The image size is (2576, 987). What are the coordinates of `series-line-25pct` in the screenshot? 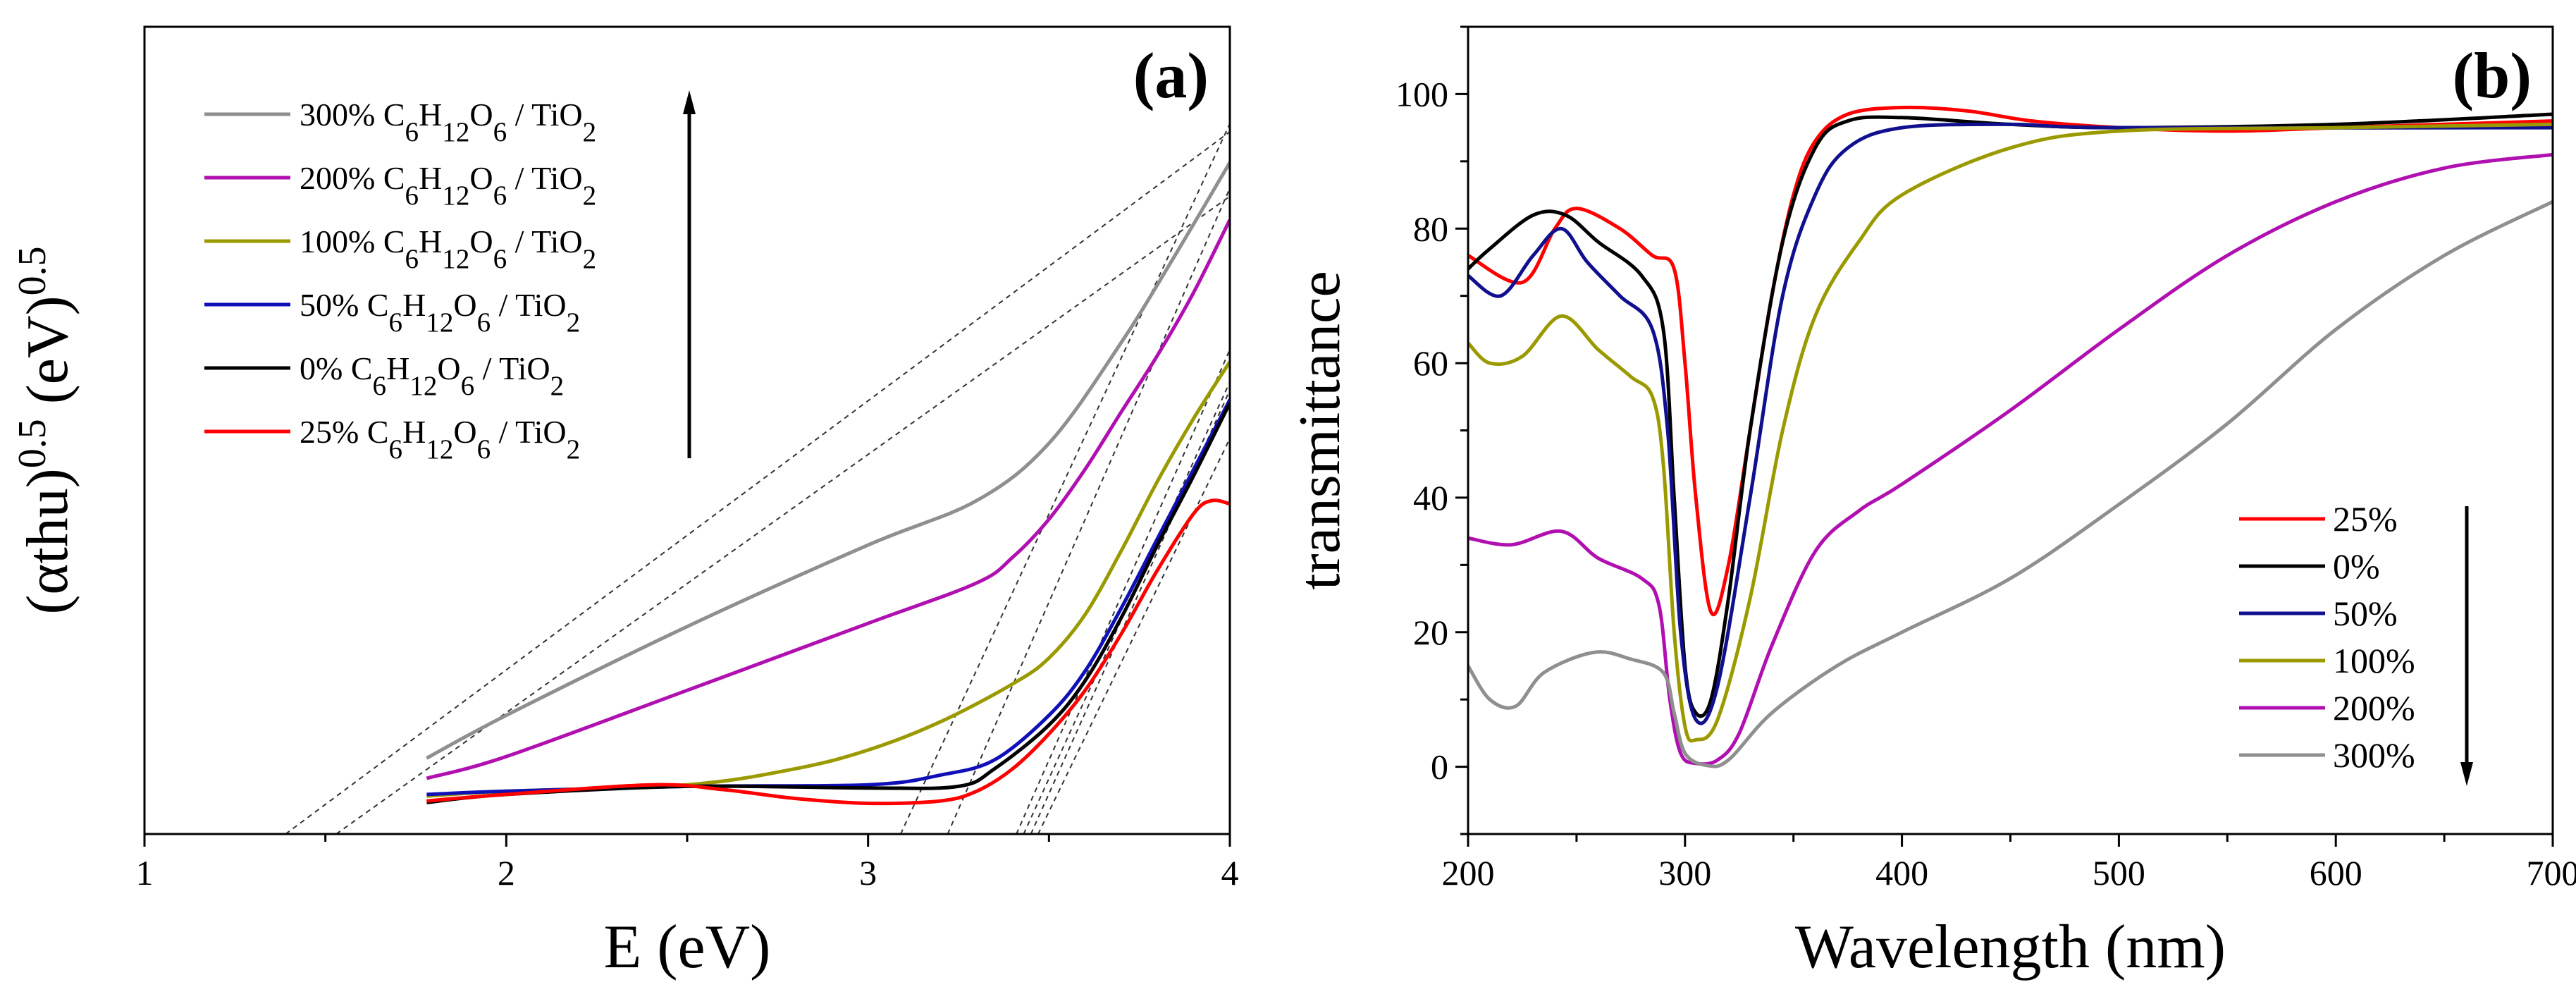 It's located at (828, 652).